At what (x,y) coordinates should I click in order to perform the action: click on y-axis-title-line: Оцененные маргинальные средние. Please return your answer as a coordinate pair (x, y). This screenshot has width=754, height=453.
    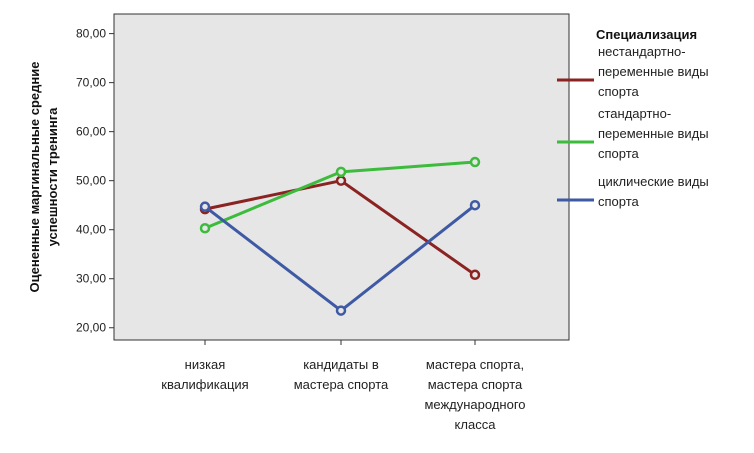
    Looking at the image, I should click on (34, 177).